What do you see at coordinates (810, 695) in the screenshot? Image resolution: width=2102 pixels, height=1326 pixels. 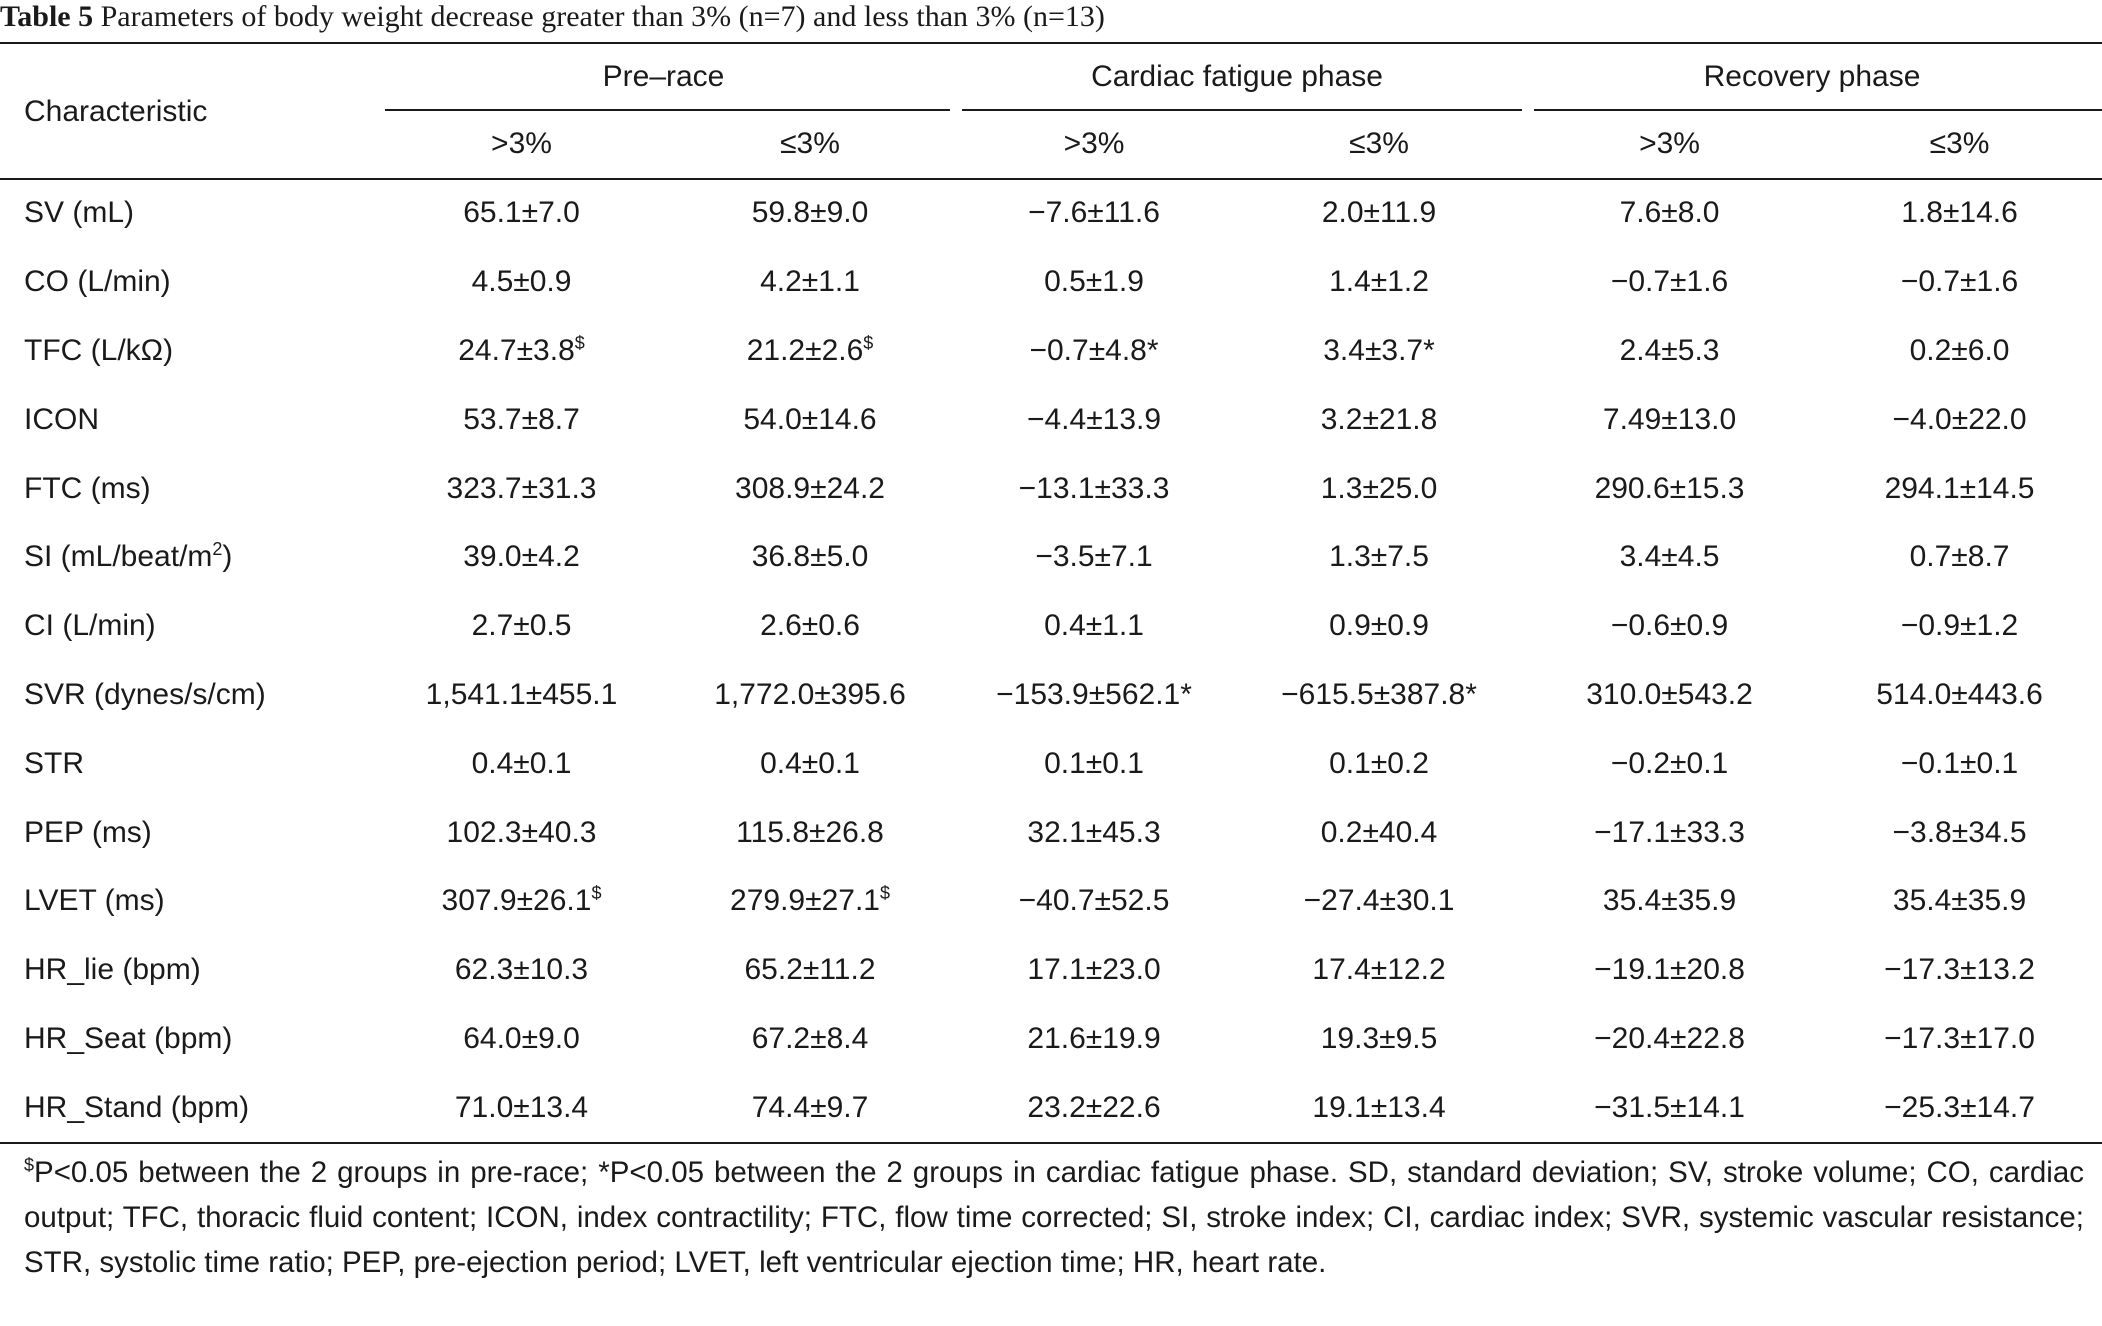 I see `table-cell: 1,772.0±395.6` at bounding box center [810, 695].